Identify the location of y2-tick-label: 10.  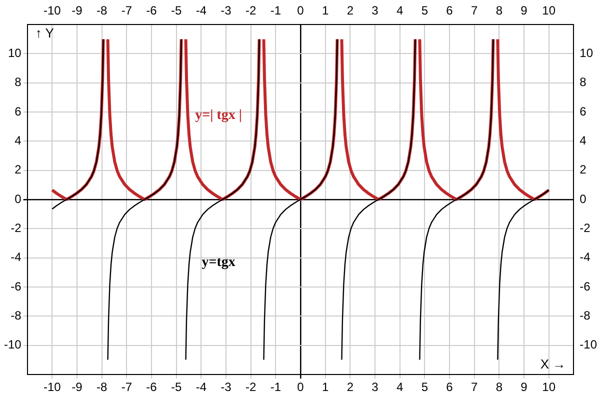
(587, 53).